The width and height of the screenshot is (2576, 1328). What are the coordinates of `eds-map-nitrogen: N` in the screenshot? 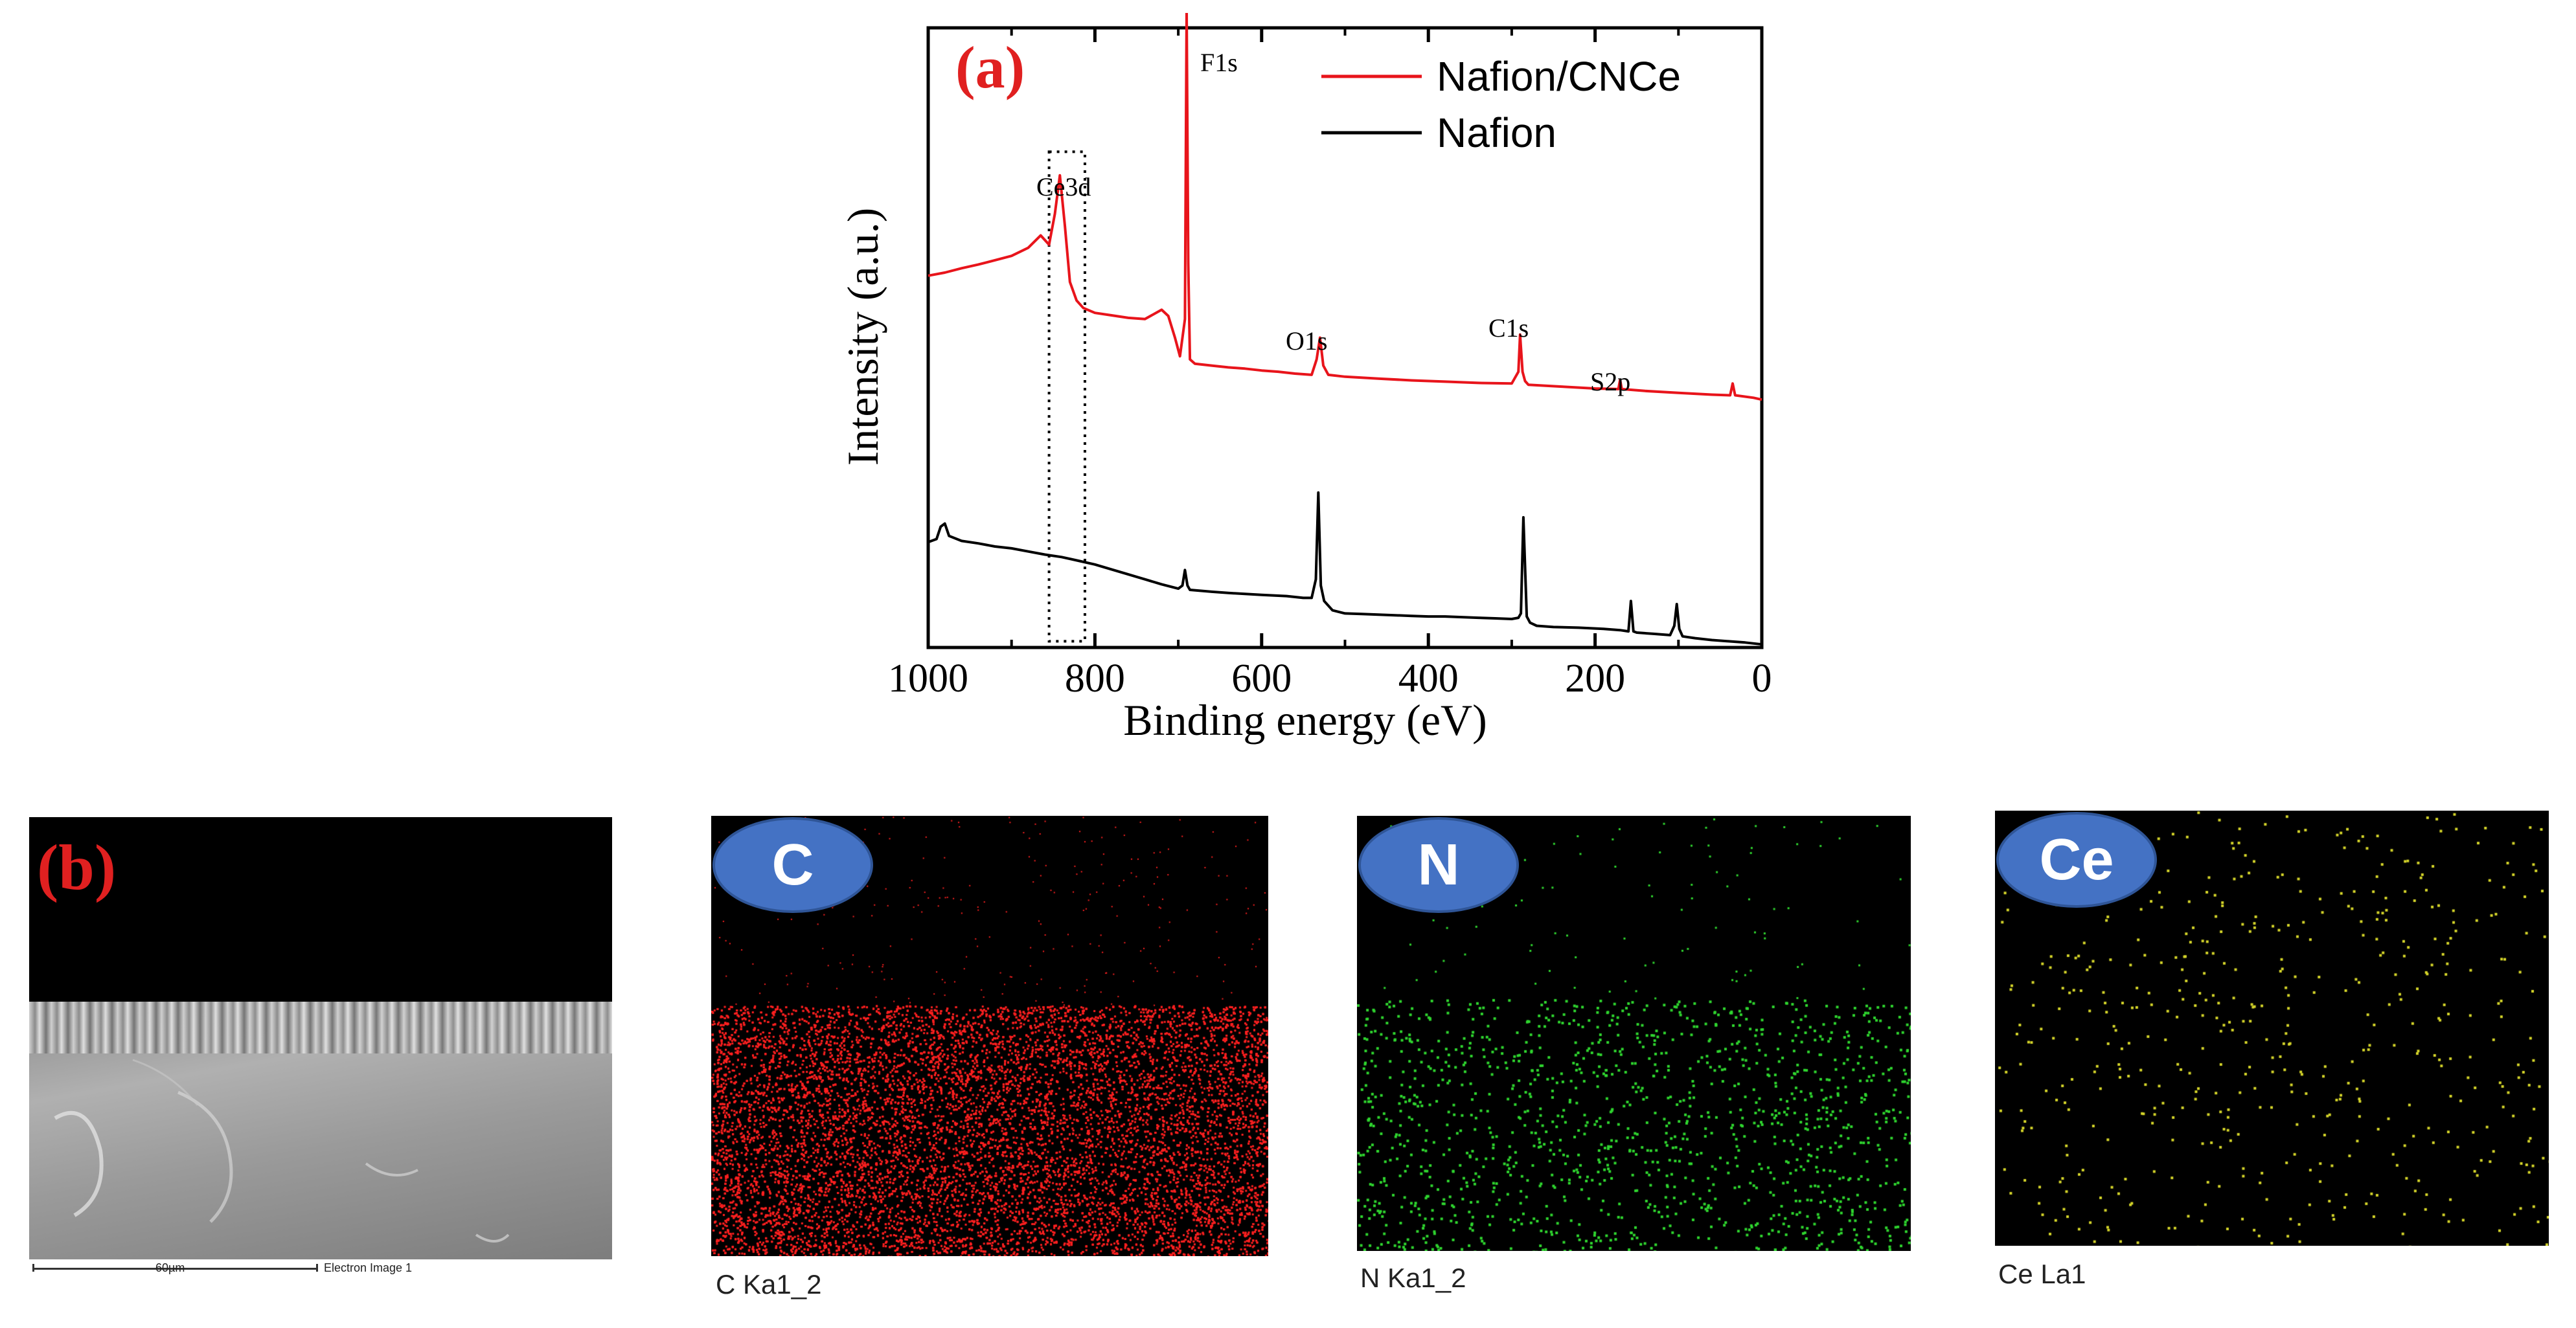 It's located at (1634, 1033).